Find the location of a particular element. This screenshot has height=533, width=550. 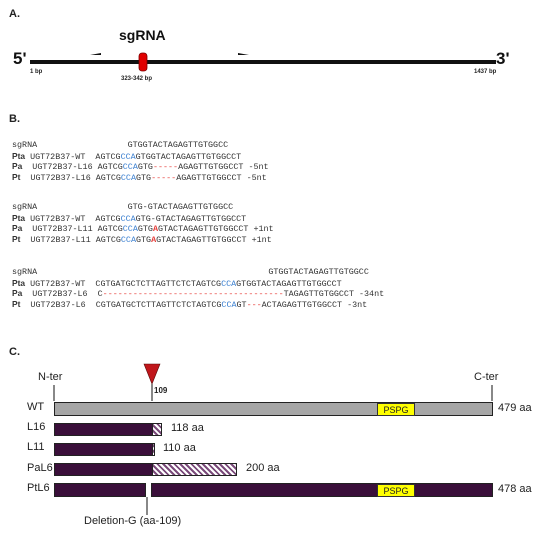

end-position-label: 1437 bp is located at coordinates (485, 72).